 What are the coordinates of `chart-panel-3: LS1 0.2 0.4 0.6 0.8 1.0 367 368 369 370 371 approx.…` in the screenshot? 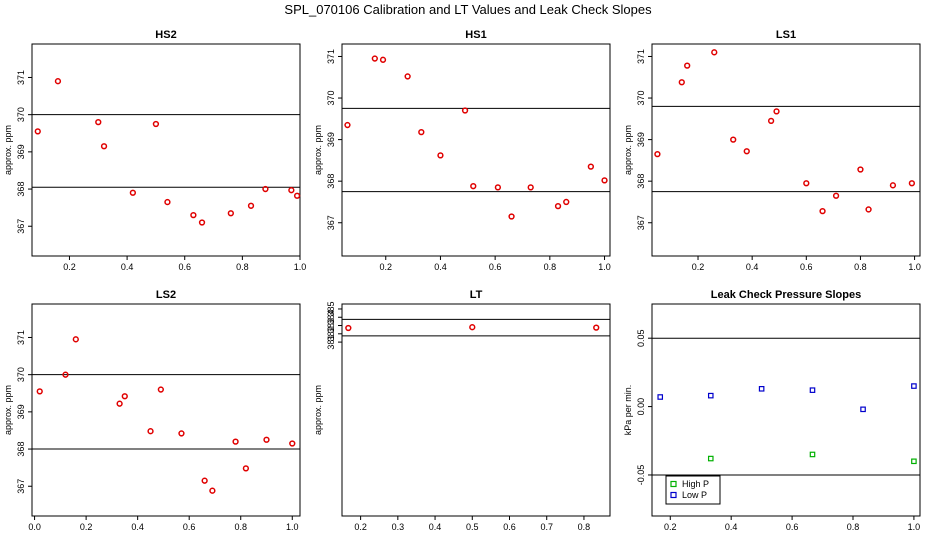 It's located at (772, 150).